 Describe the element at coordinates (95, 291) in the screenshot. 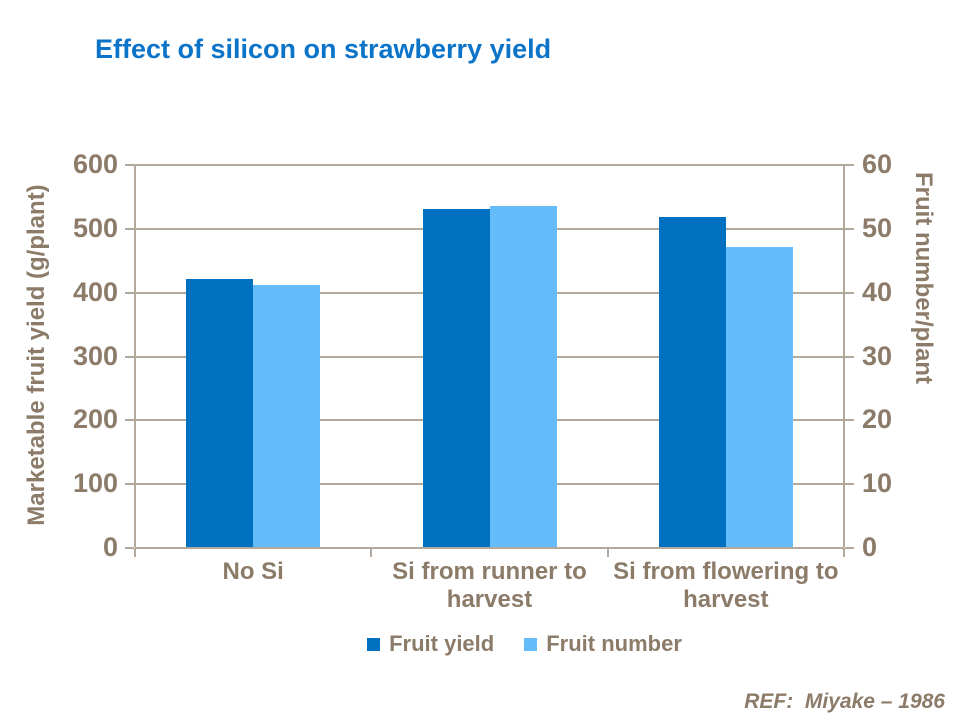

I see `left-axis-tick-label: 400` at that location.